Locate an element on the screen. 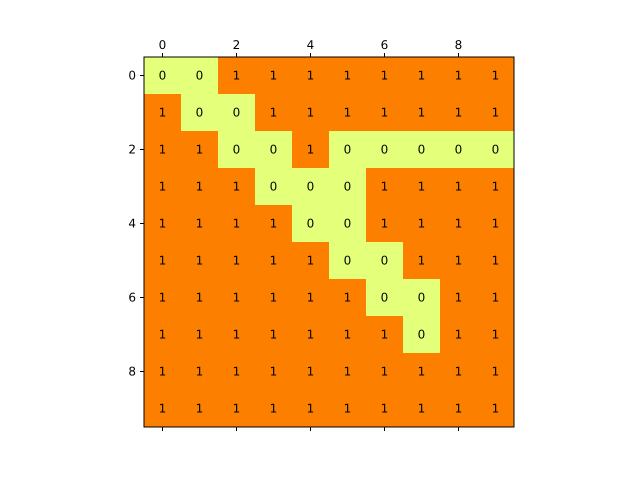 This screenshot has width=640, height=480. x-tick-label: 4 is located at coordinates (310, 45).